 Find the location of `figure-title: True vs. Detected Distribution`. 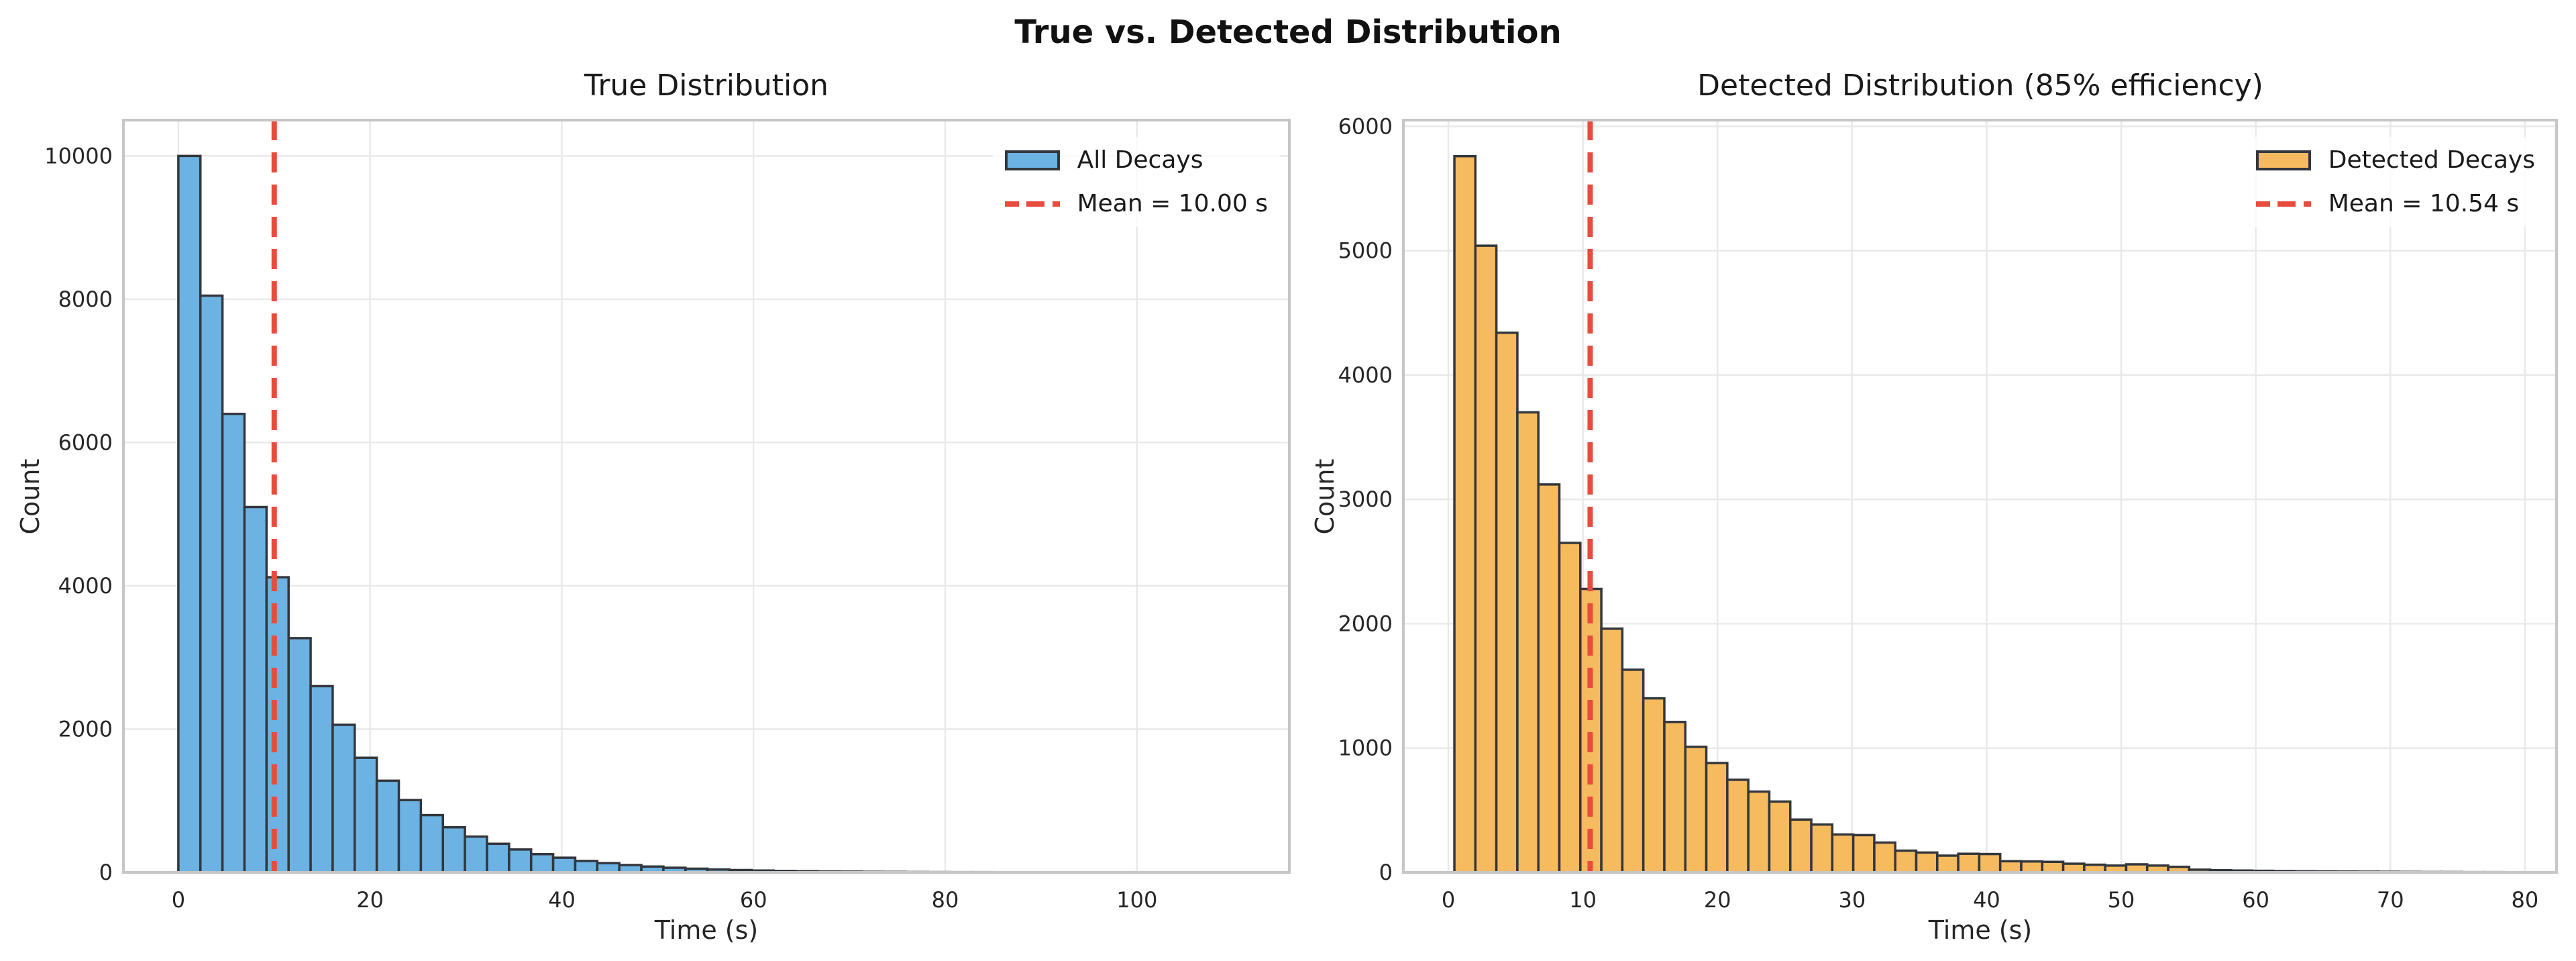

figure-title: True vs. Detected Distribution is located at coordinates (1288, 32).